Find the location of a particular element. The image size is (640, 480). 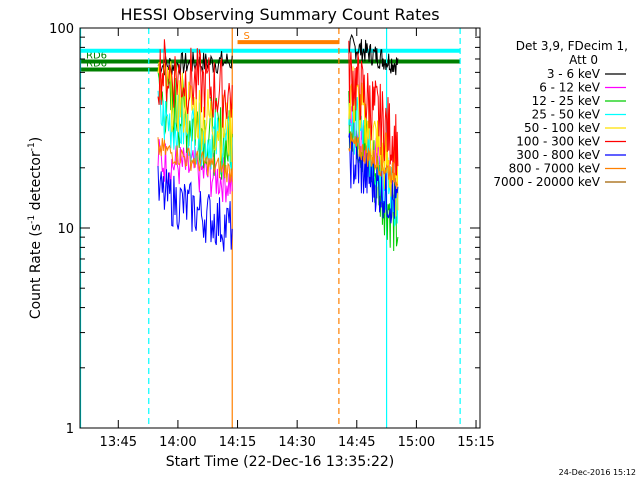

x-tick-label-1: 14:00 is located at coordinates (177, 442).